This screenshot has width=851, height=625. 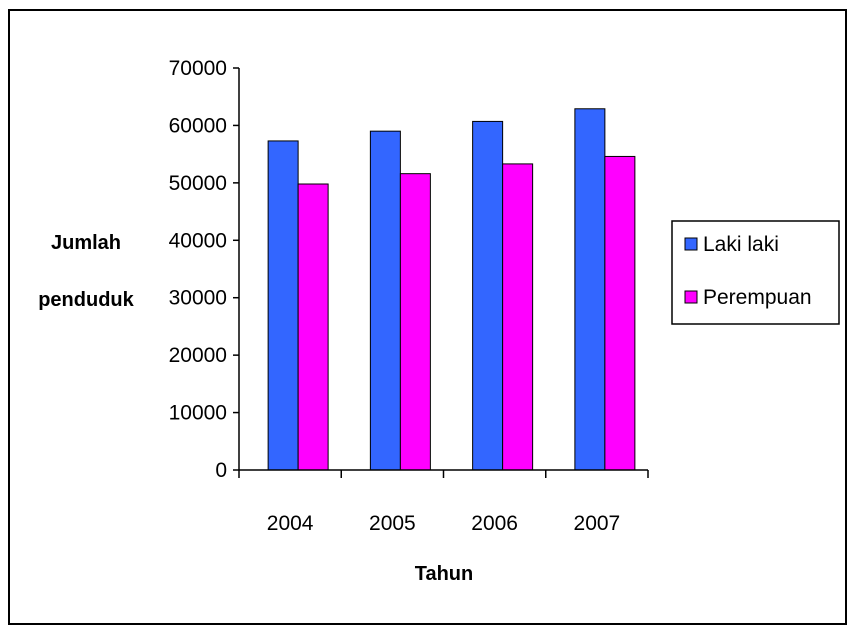 What do you see at coordinates (444, 574) in the screenshot?
I see `x-axis-title: Tahun` at bounding box center [444, 574].